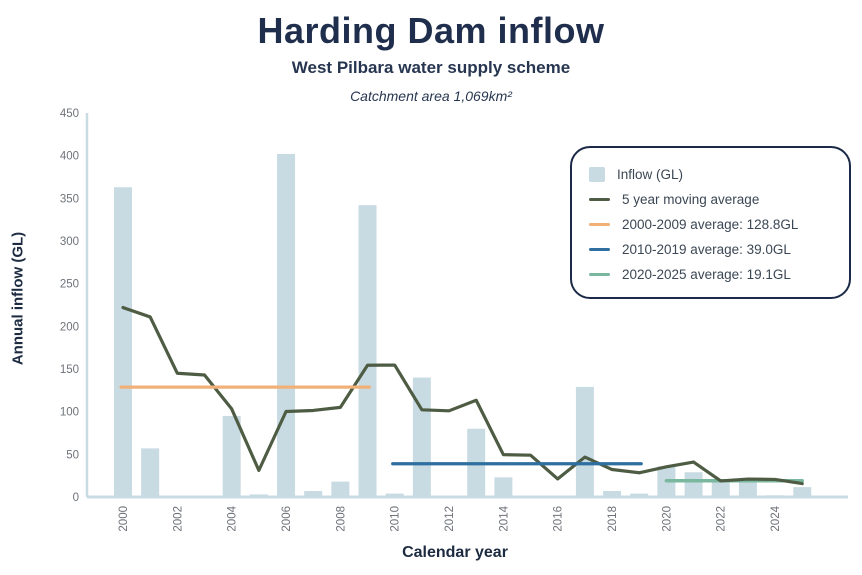  What do you see at coordinates (599, 199) in the screenshot?
I see `moving-average-line-swatch` at bounding box center [599, 199].